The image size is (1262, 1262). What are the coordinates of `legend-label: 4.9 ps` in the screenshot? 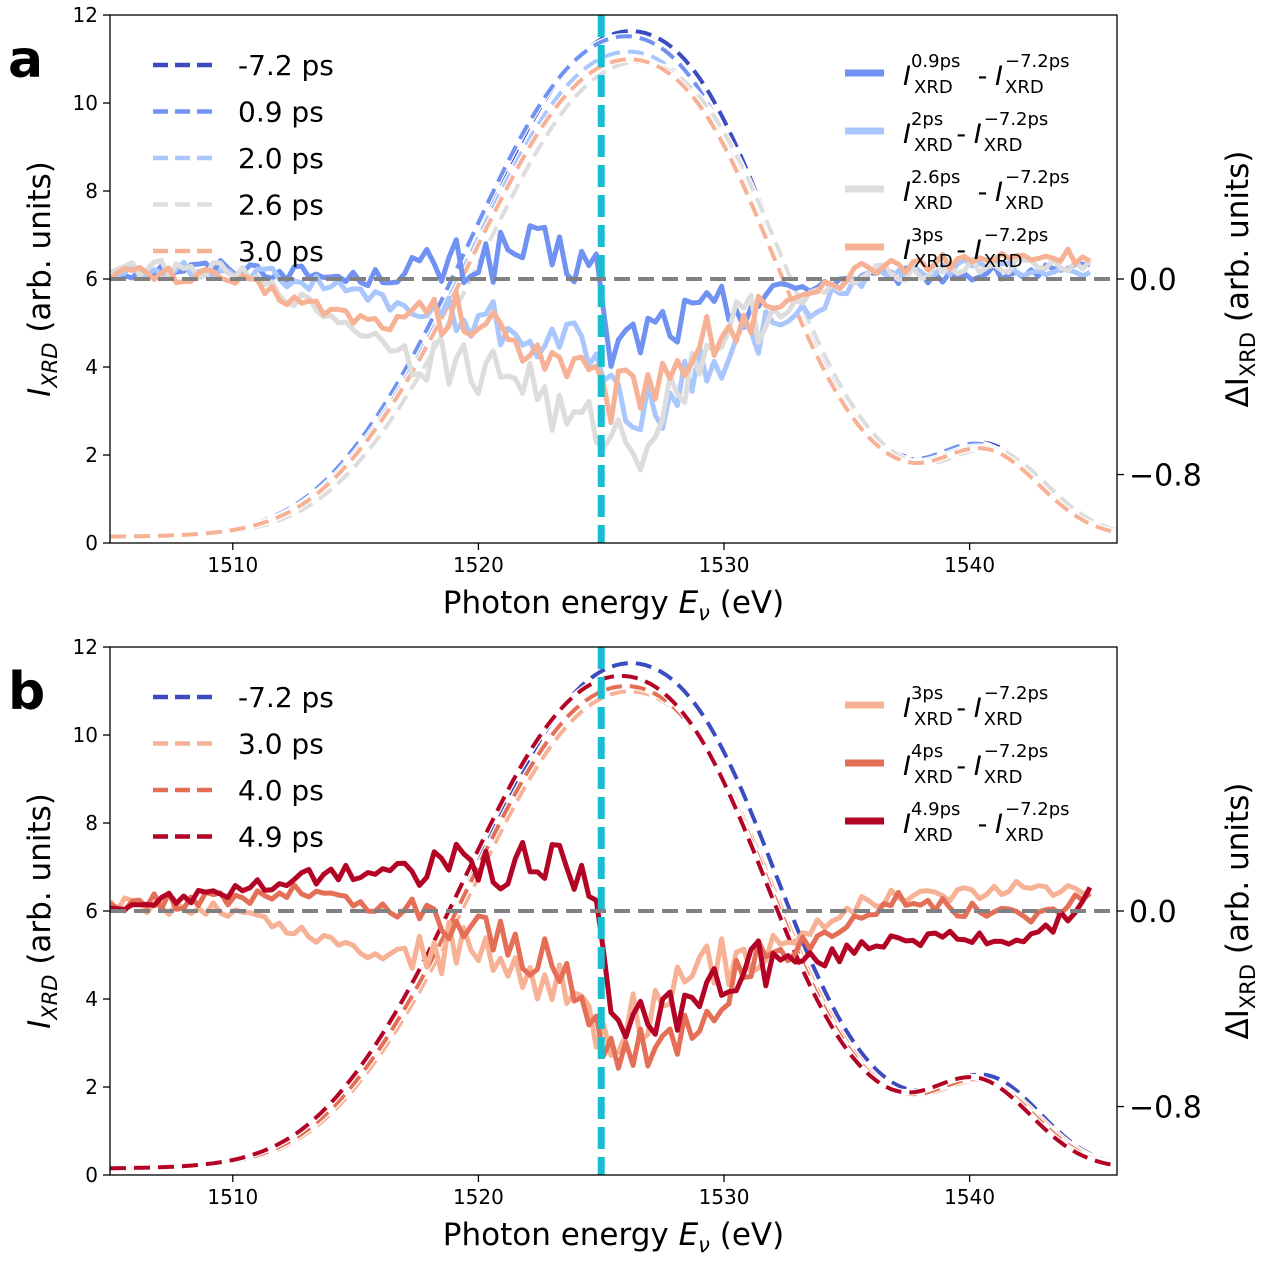 It's located at (281, 837).